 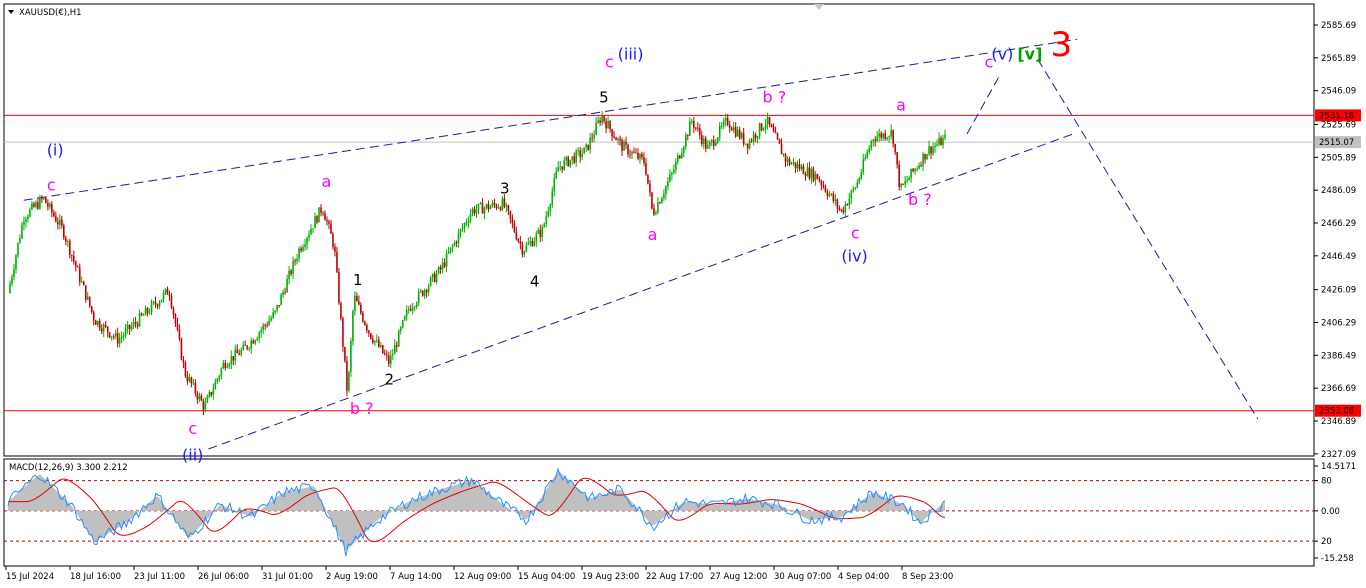 I want to click on price-tick-label: 2585.69, so click(x=1338, y=26).